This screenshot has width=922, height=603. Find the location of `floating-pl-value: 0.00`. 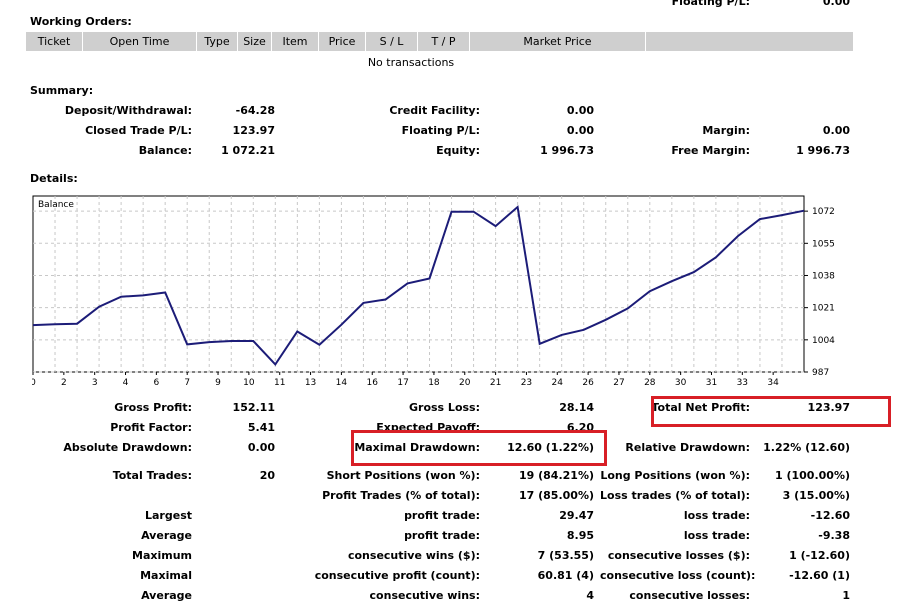

floating-pl-value: 0.00 is located at coordinates (580, 130).